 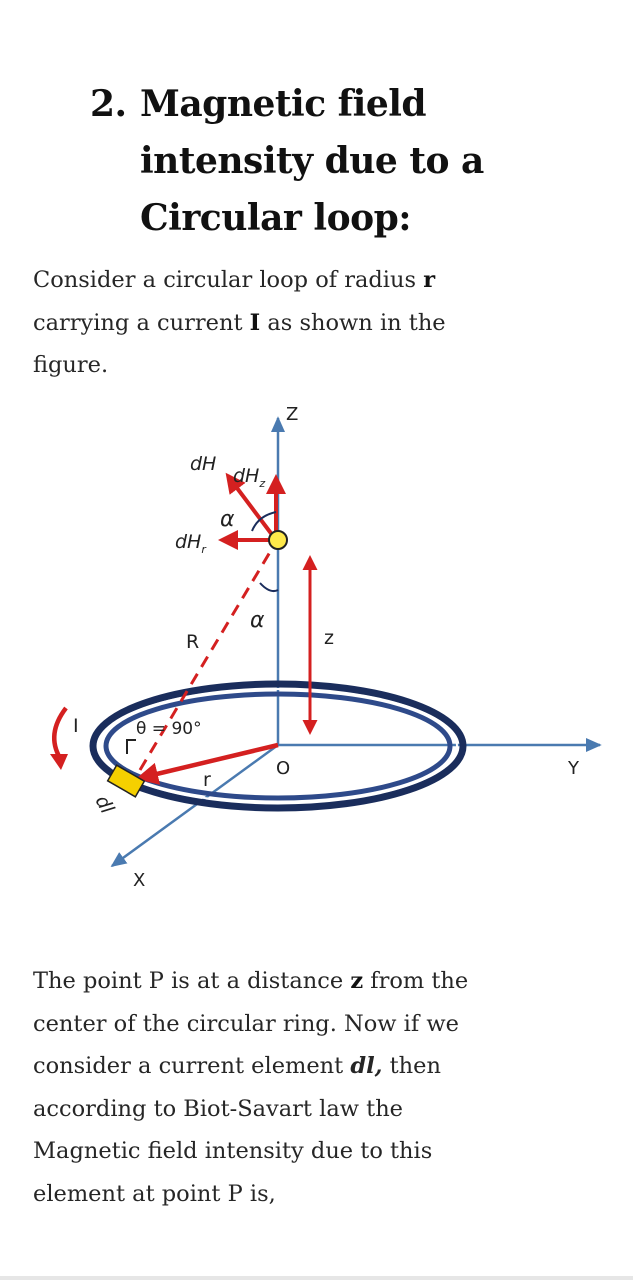 I want to click on z-axis-label: Z, so click(x=292, y=414).